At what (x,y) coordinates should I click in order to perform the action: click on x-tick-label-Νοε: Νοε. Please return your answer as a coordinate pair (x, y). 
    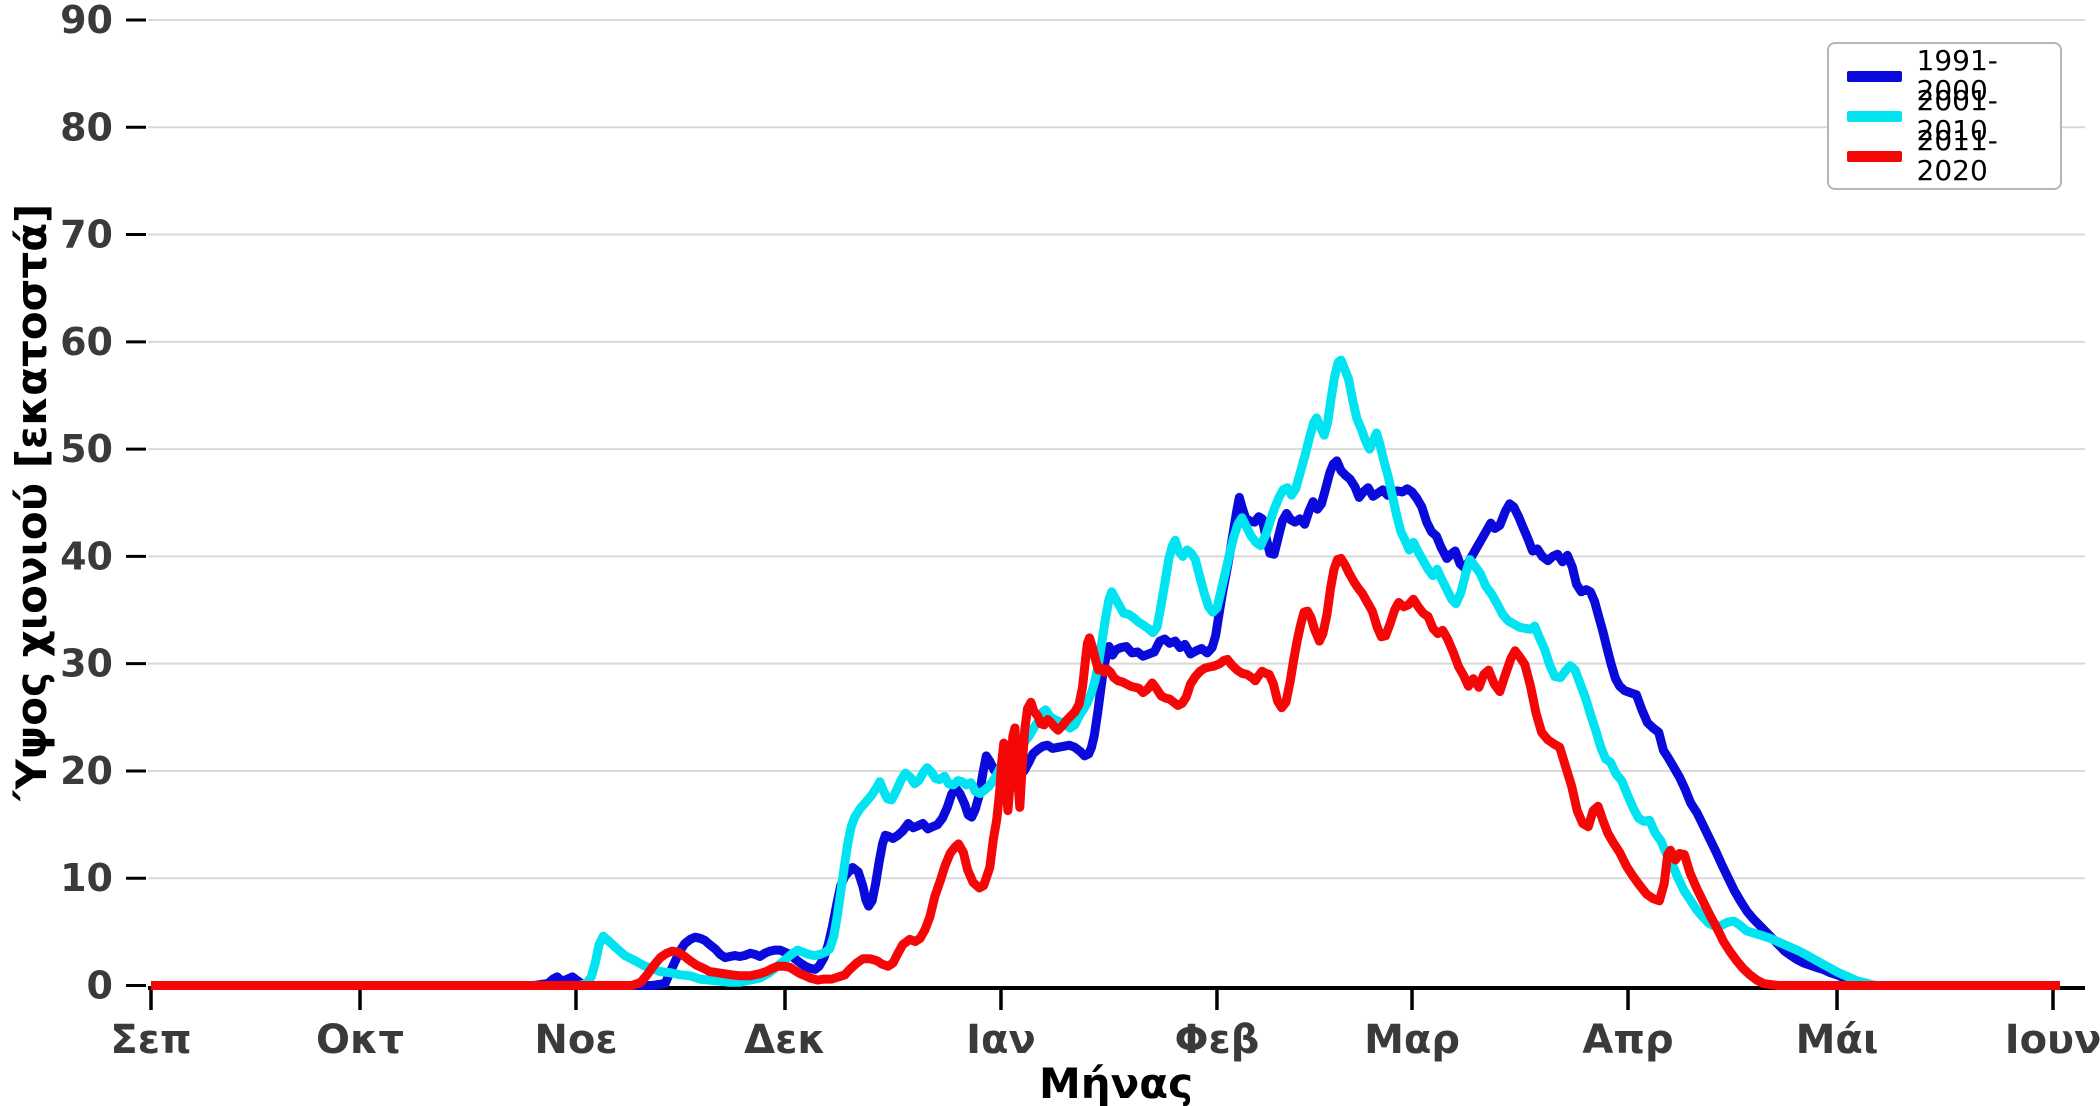
    Looking at the image, I should click on (575, 1040).